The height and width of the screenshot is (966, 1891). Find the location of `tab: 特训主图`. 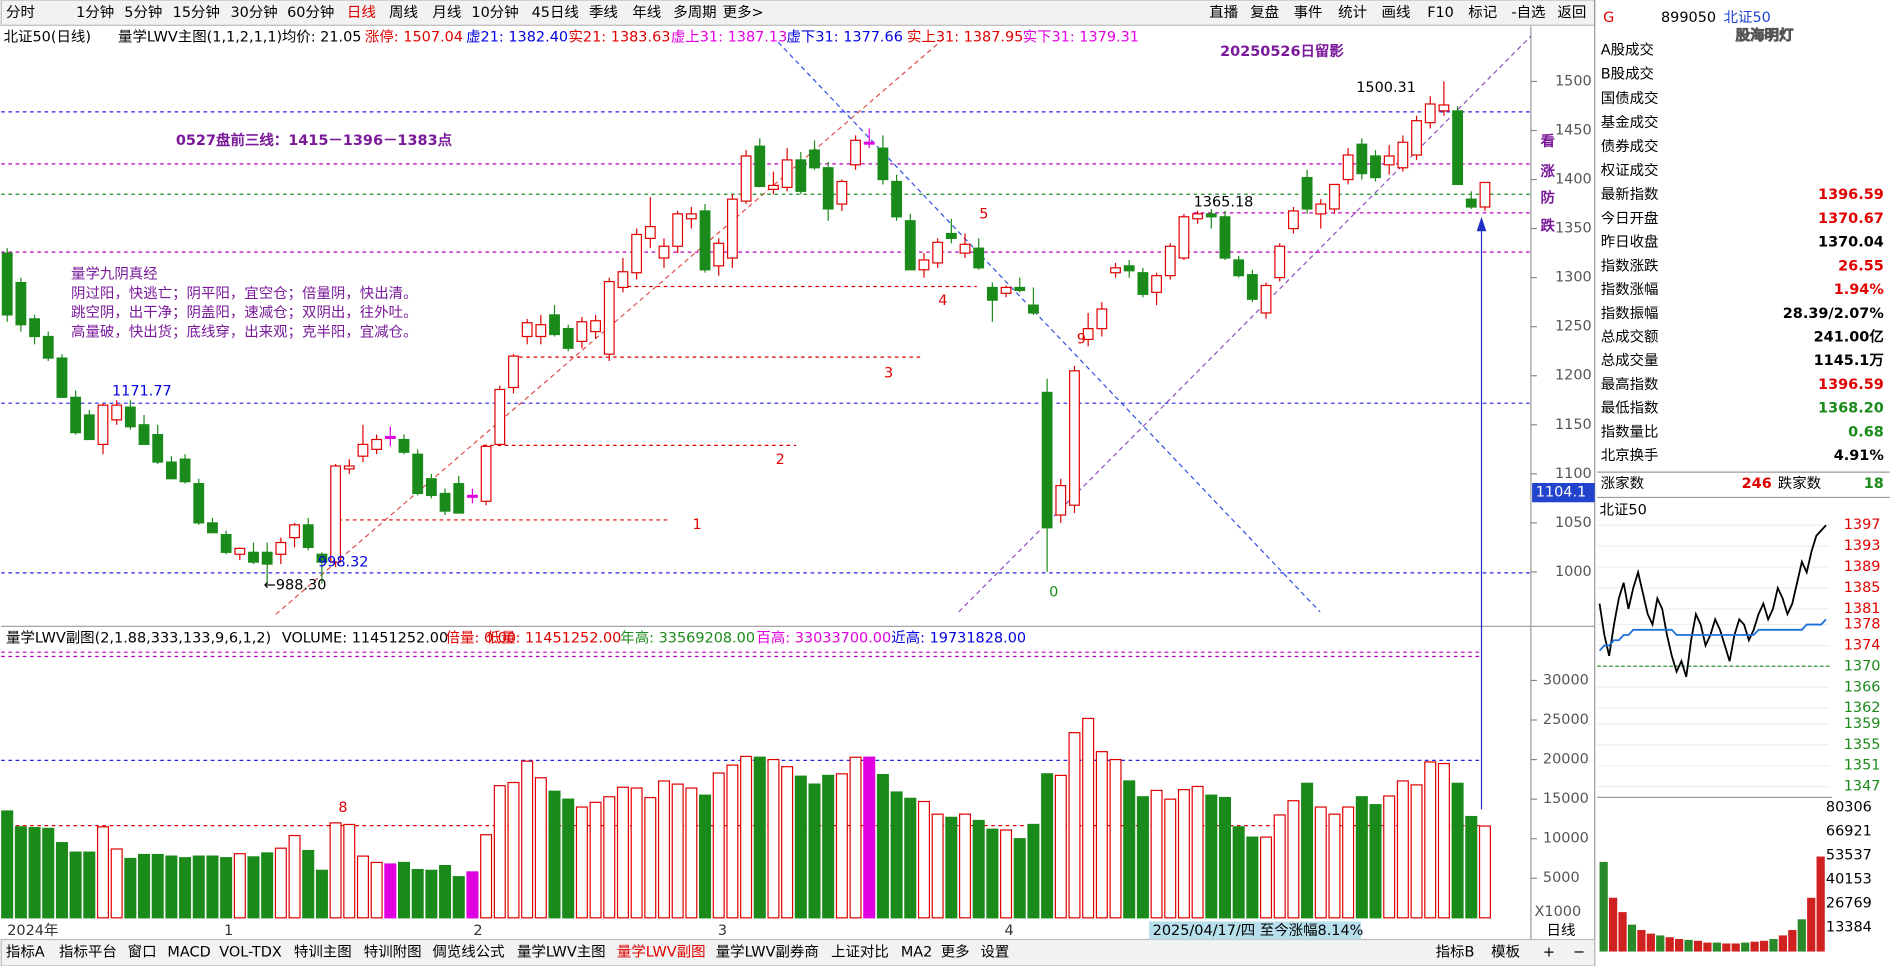

tab: 特训主图 is located at coordinates (323, 952).